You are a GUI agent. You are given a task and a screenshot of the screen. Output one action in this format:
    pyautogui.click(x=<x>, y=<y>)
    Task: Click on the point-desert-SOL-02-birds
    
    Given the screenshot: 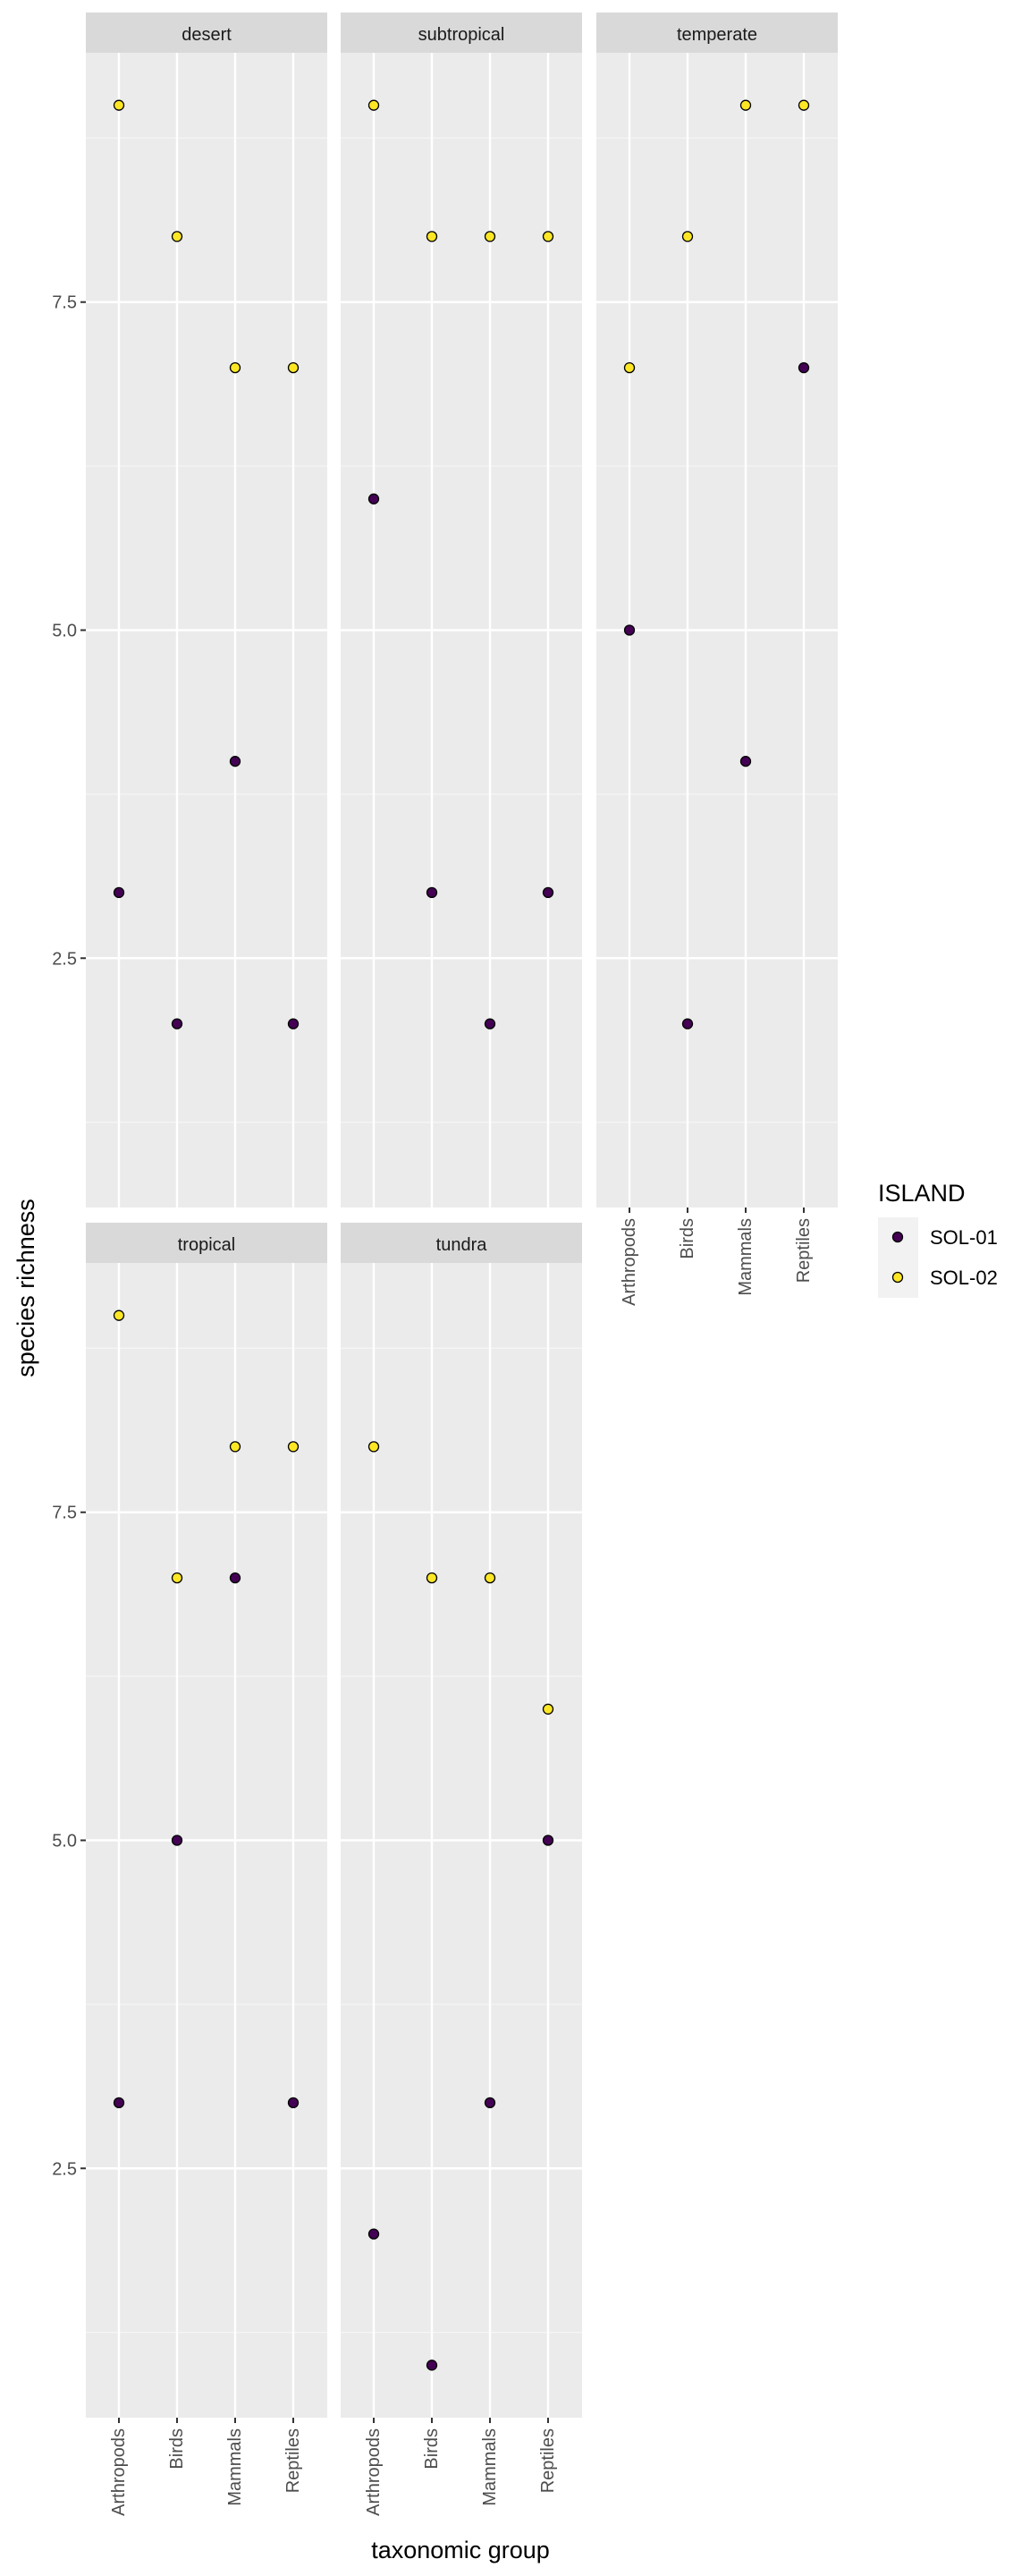 What is the action you would take?
    pyautogui.click(x=177, y=236)
    